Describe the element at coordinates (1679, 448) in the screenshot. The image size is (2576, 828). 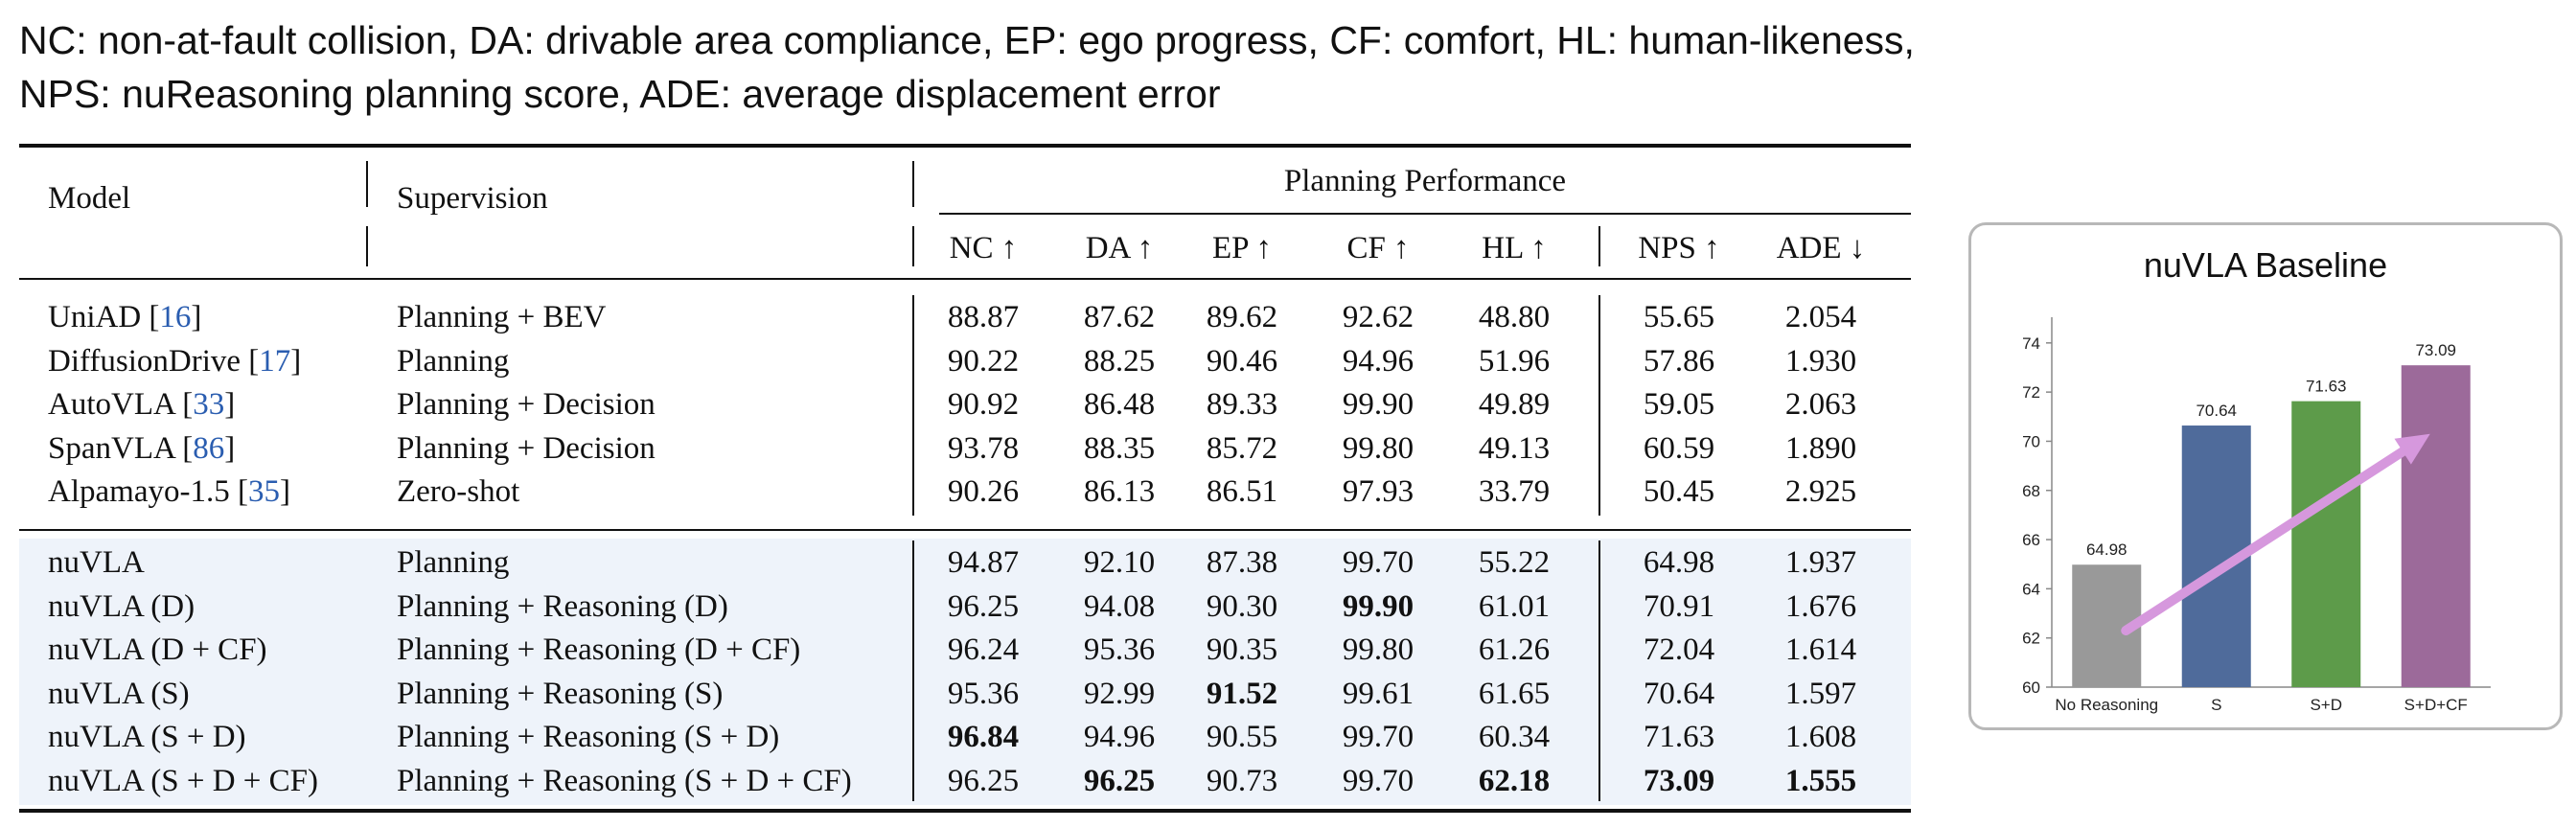
I see `baseline-row-value-3-5: 60.59` at that location.